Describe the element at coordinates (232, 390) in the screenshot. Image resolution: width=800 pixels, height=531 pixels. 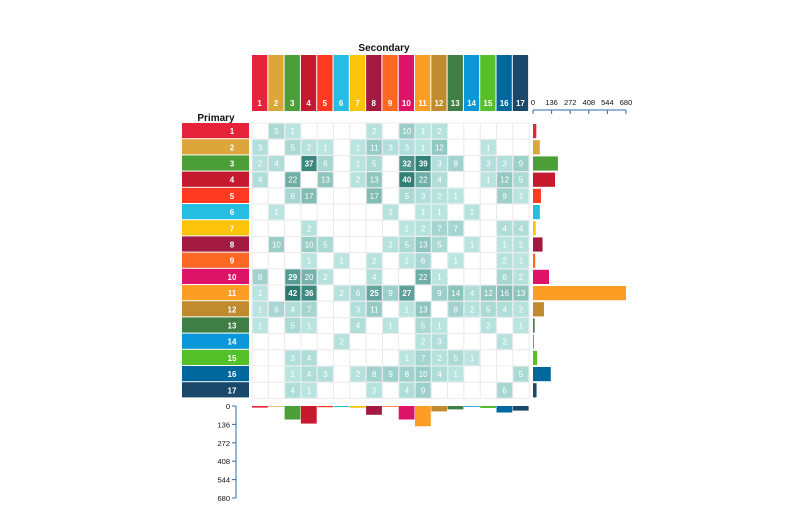
I see `row-header-label-17: 17` at that location.